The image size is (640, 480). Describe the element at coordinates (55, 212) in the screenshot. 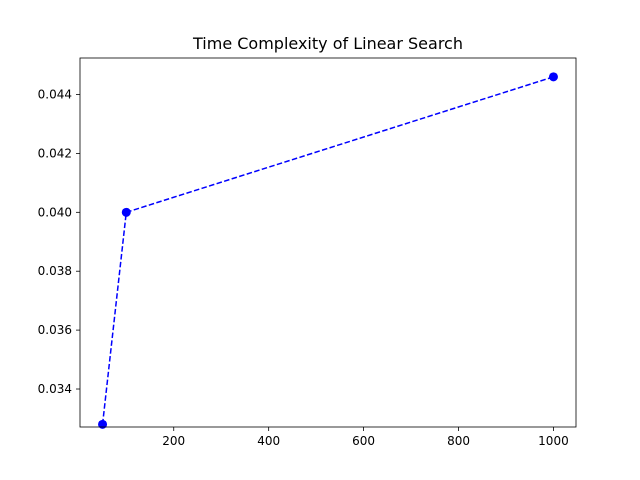

I see `y-tick-label: 0.040` at that location.